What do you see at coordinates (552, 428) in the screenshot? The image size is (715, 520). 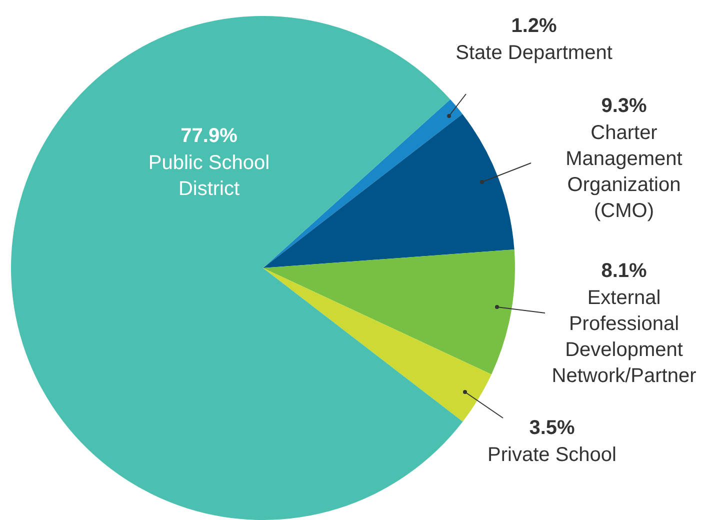 I see `data-label: 3.5%` at bounding box center [552, 428].